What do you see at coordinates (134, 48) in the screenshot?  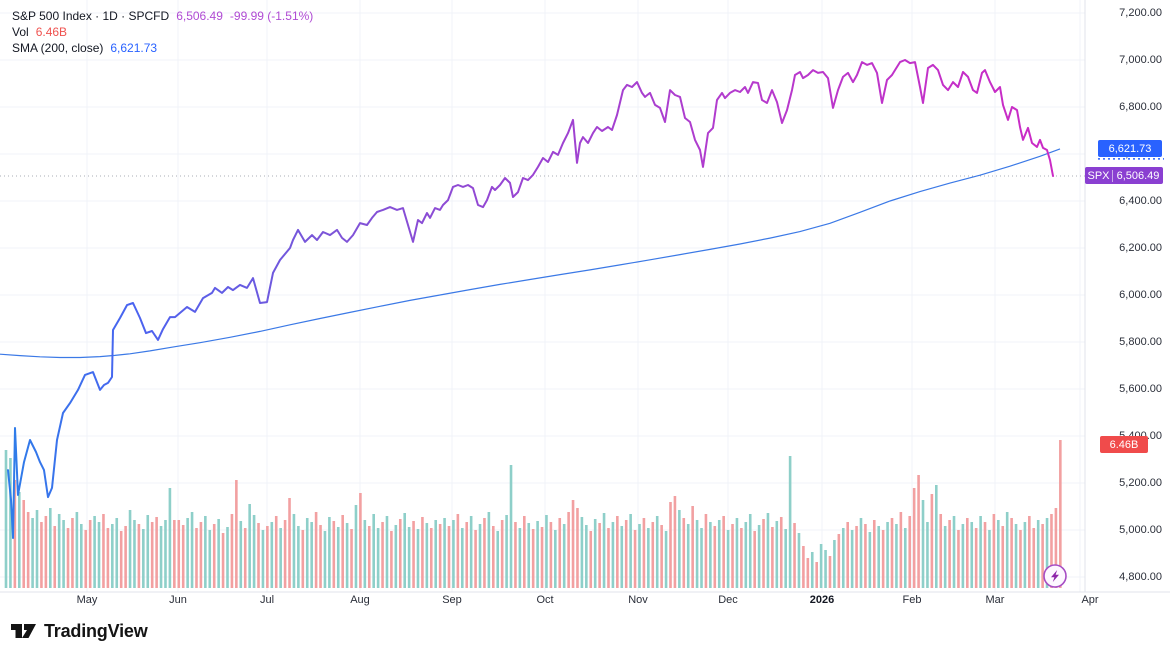 I see `sma-value: 6,621.73` at bounding box center [134, 48].